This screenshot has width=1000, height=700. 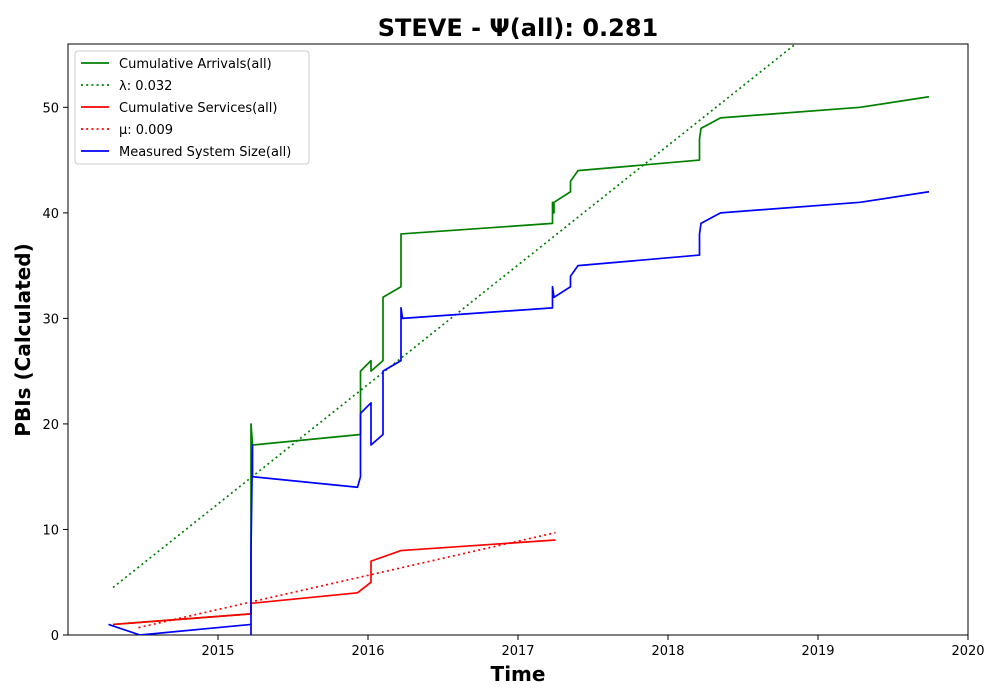 I want to click on legend-label: Cumulative Arrivals(all), so click(x=195, y=64).